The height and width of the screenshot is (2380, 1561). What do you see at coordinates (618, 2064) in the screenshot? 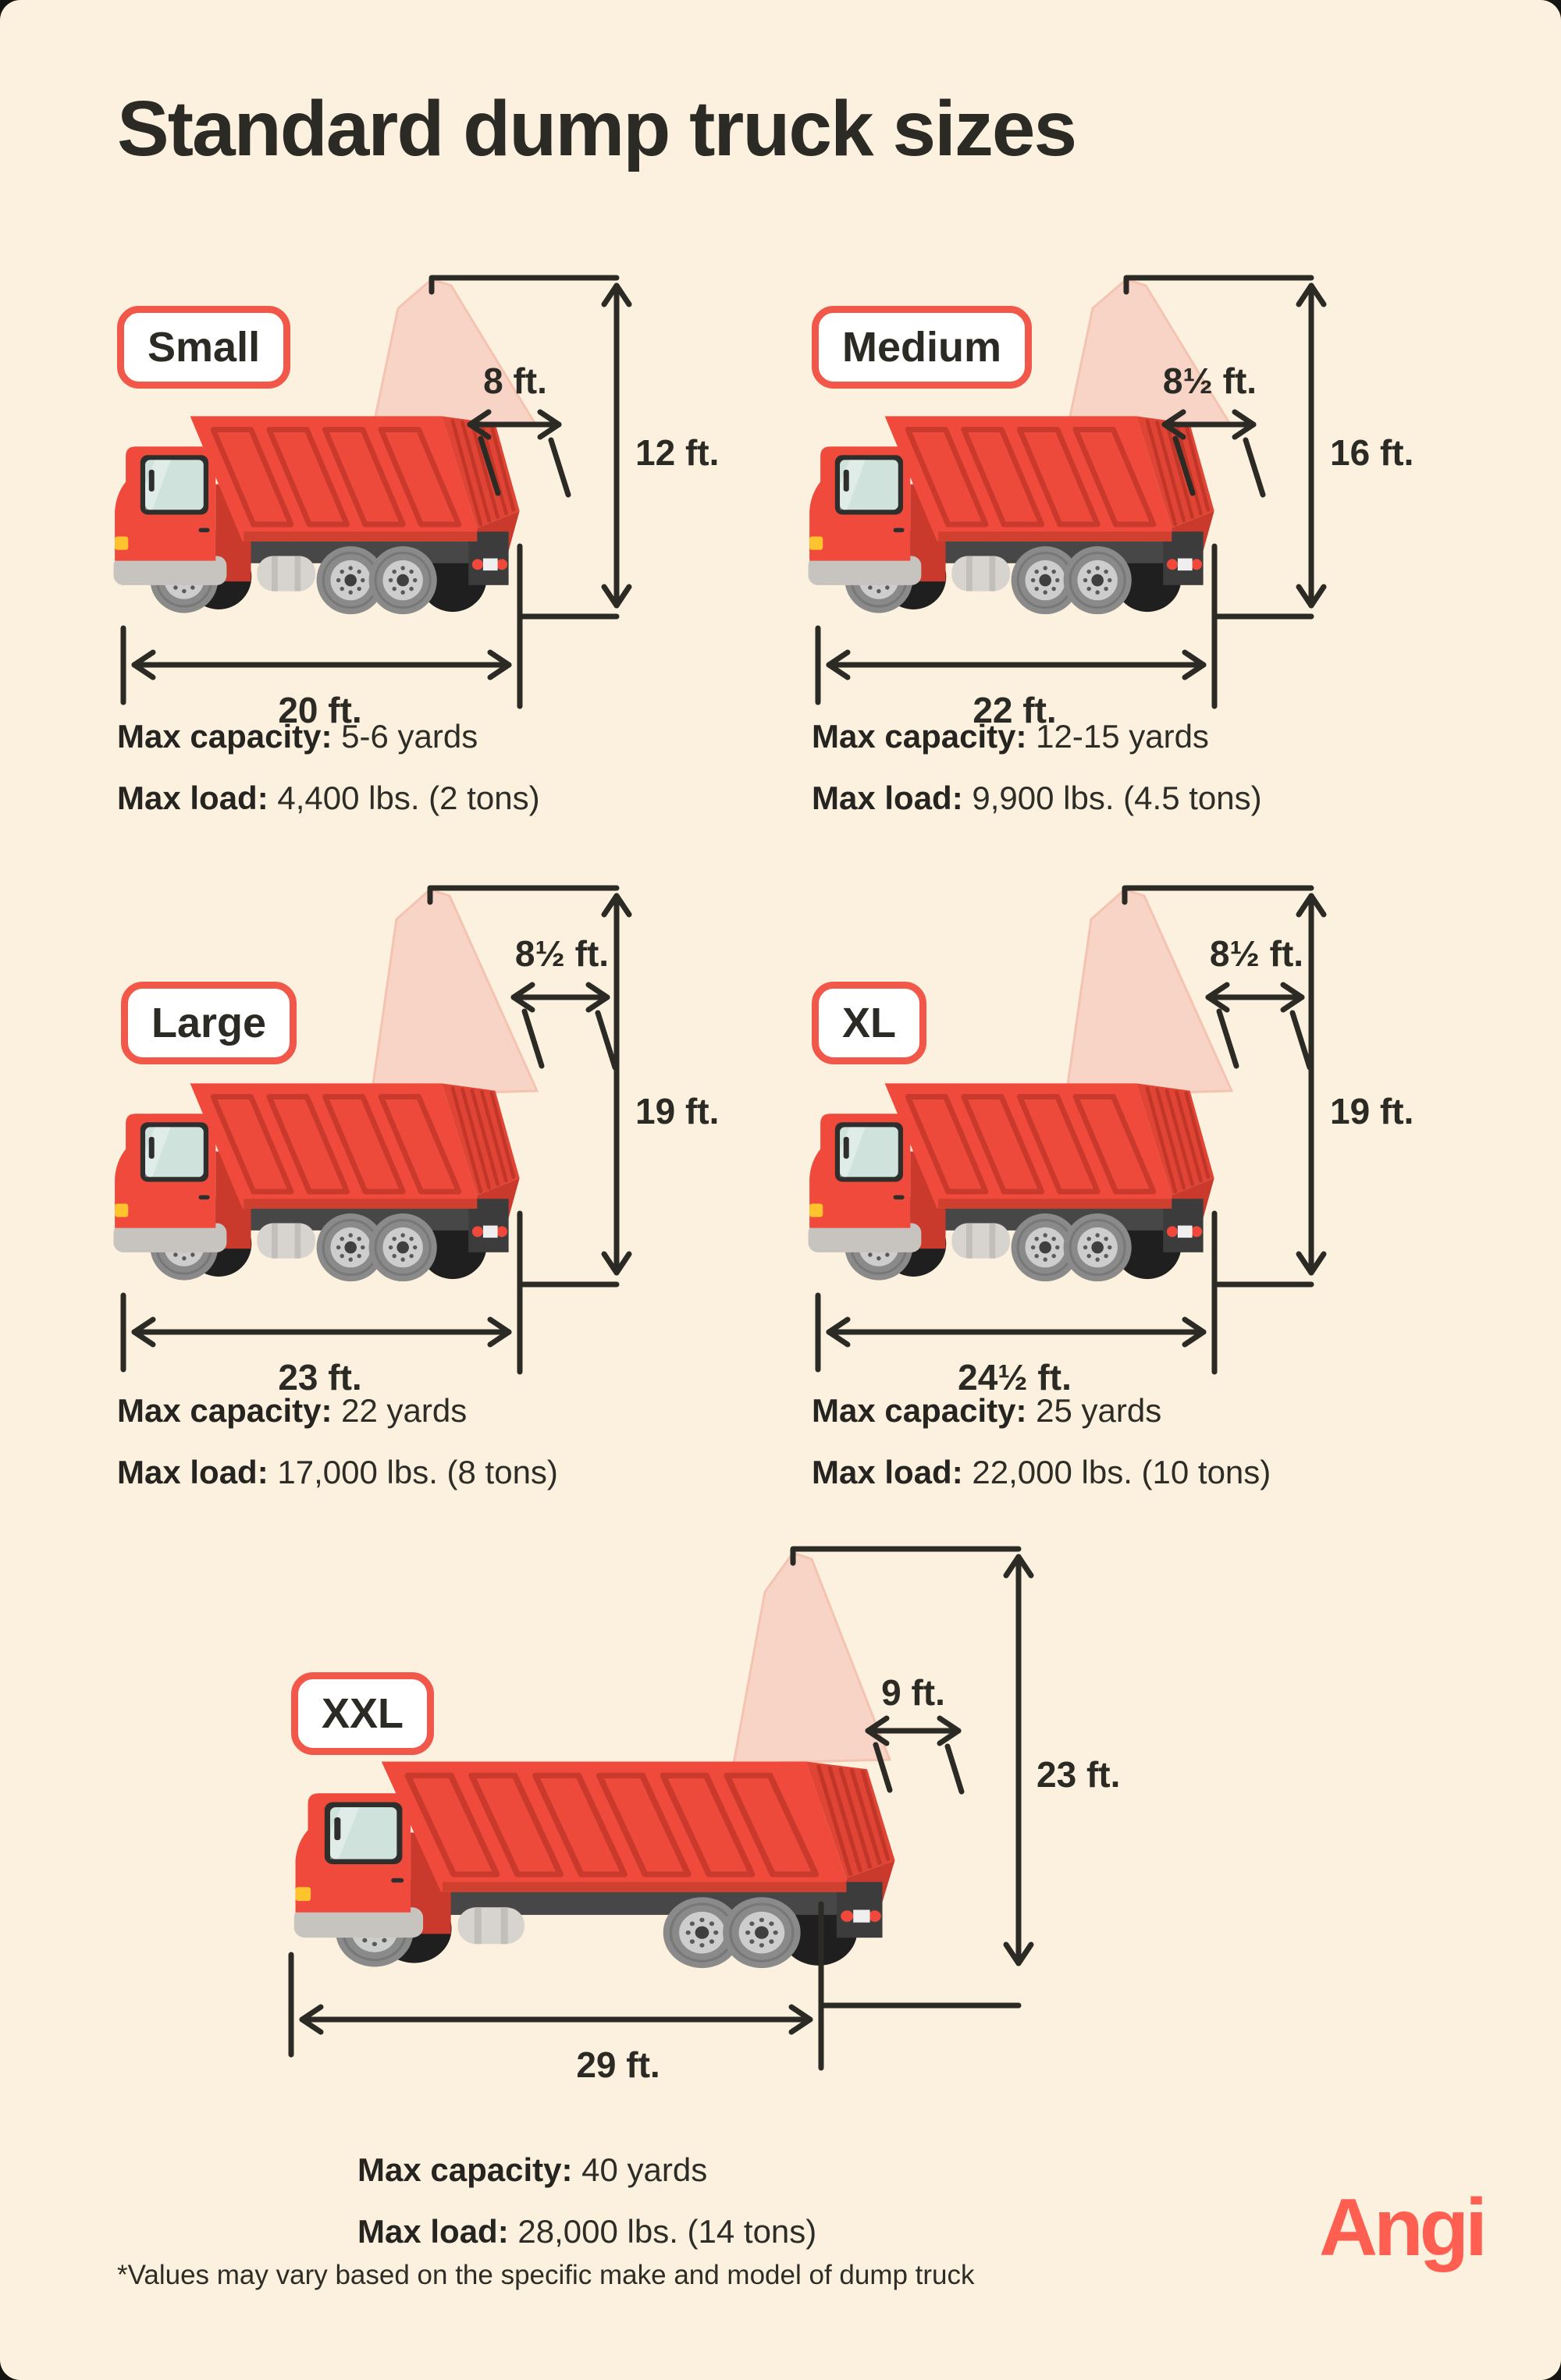
I see `length-label: 29 ft.` at bounding box center [618, 2064].